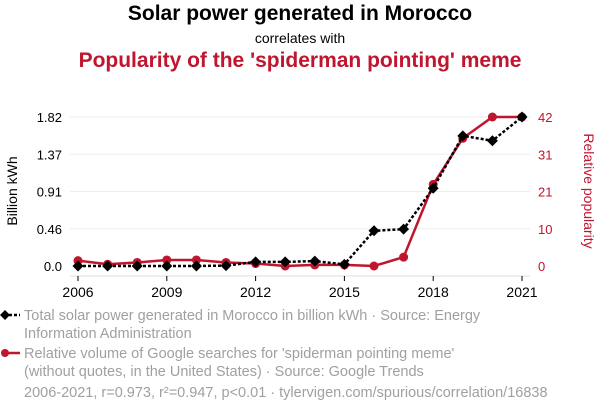  Describe the element at coordinates (300, 13) in the screenshot. I see `chart-title: Solar power generated in Morocco` at that location.